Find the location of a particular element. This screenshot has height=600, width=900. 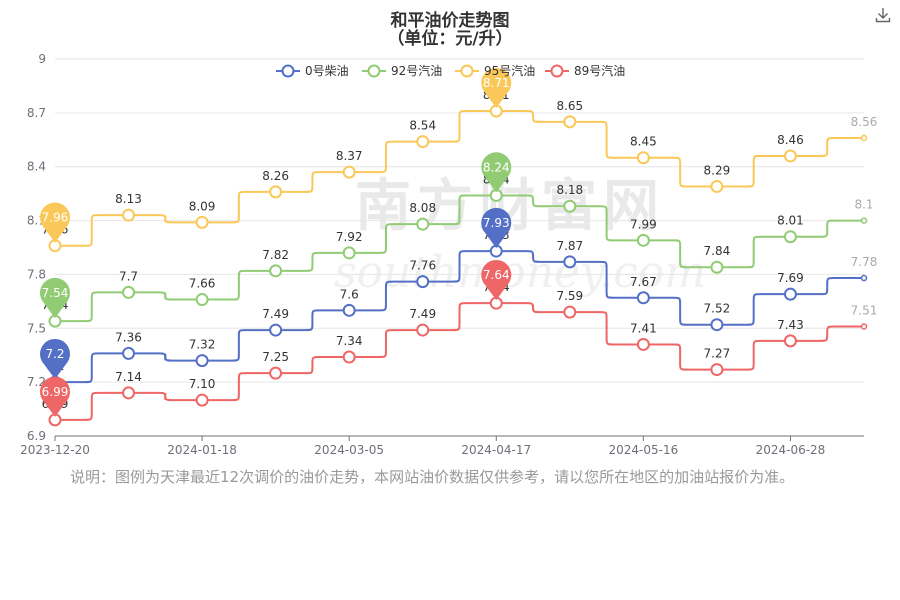

data-label: 8.29 is located at coordinates (717, 170).